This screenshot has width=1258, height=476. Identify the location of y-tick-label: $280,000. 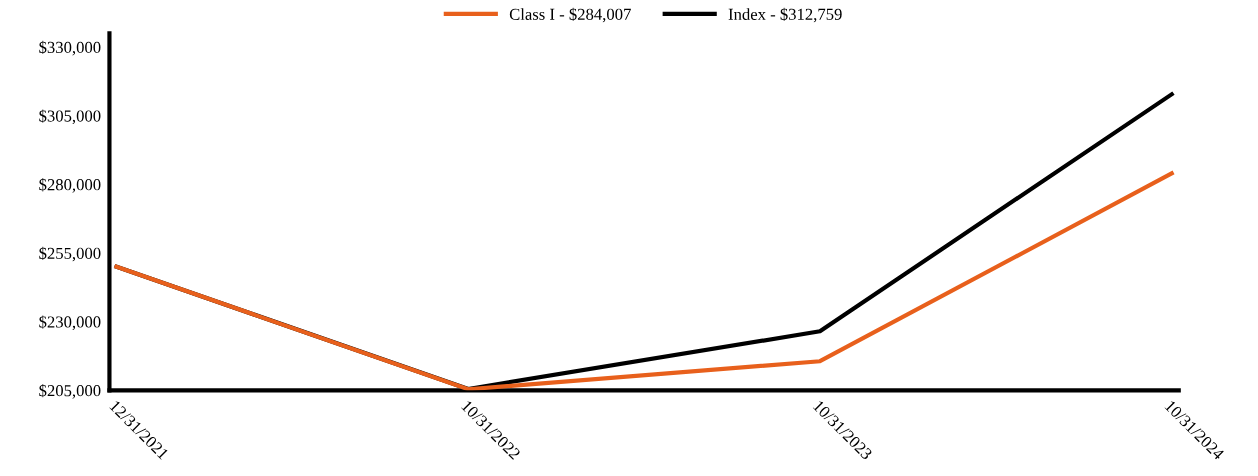
(70, 185).